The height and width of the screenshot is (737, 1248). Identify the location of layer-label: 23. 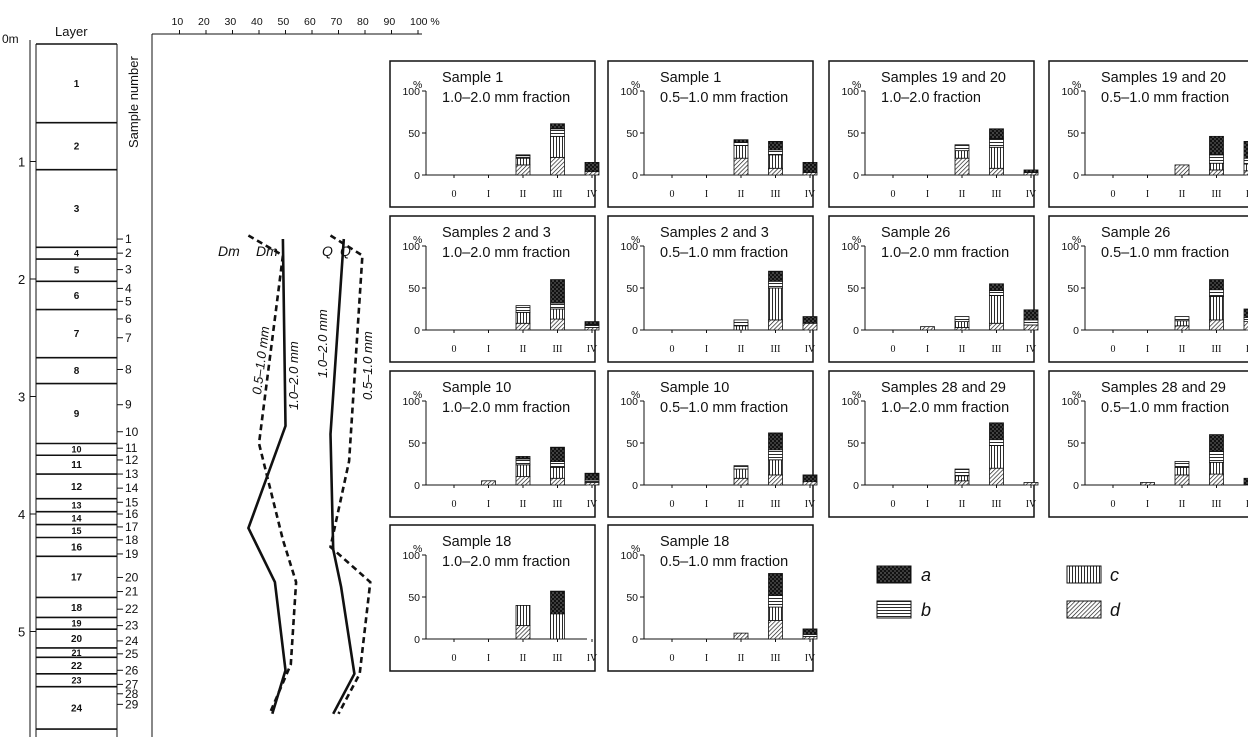
(76, 680).